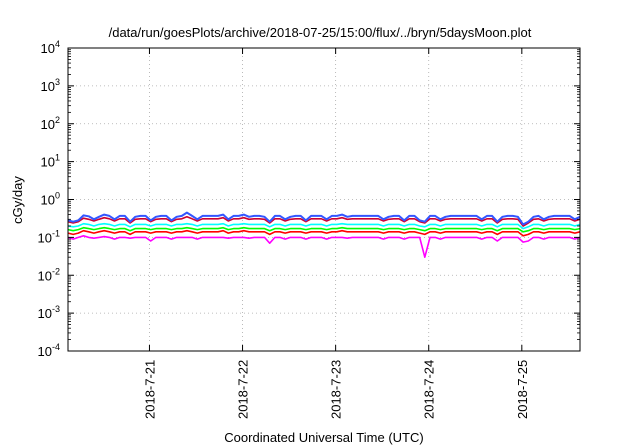 This screenshot has height=448, width=640. What do you see at coordinates (429, 389) in the screenshot?
I see `x-tick-label: 2018-7-24` at bounding box center [429, 389].